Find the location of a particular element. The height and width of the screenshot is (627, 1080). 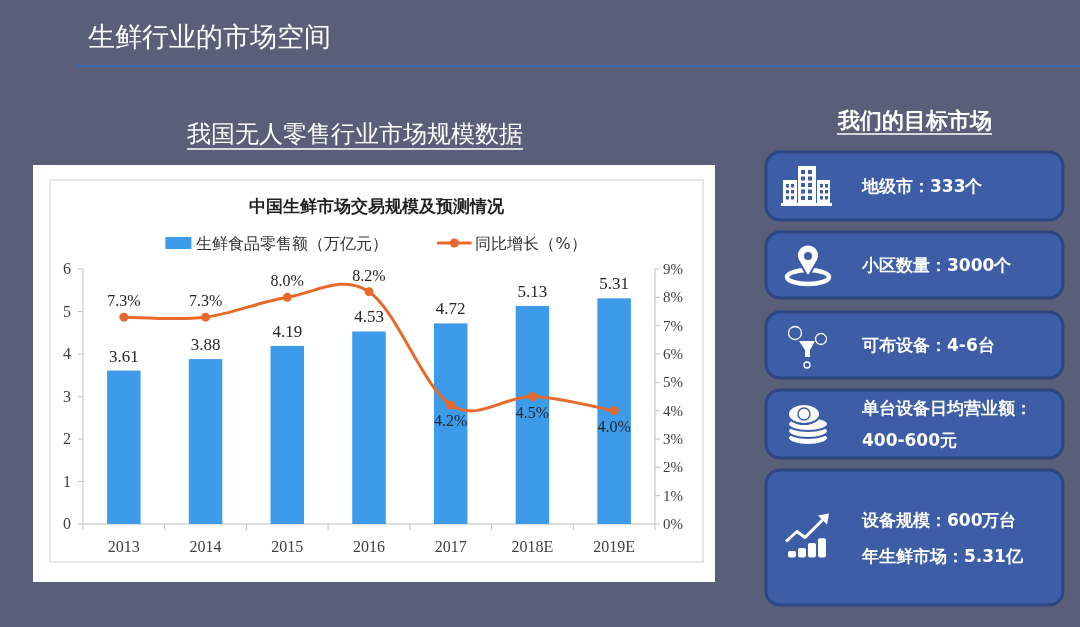

text: 年生鲜市场：5.31亿 is located at coordinates (942, 555).